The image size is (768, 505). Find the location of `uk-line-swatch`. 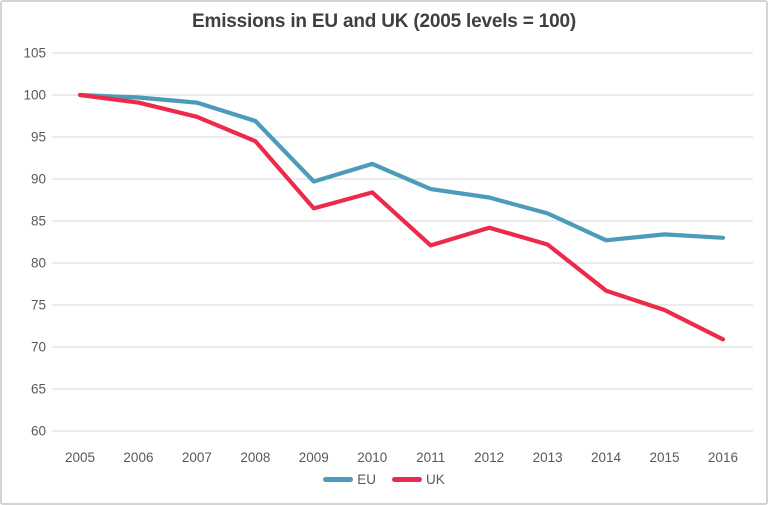

uk-line-swatch is located at coordinates (407, 479).